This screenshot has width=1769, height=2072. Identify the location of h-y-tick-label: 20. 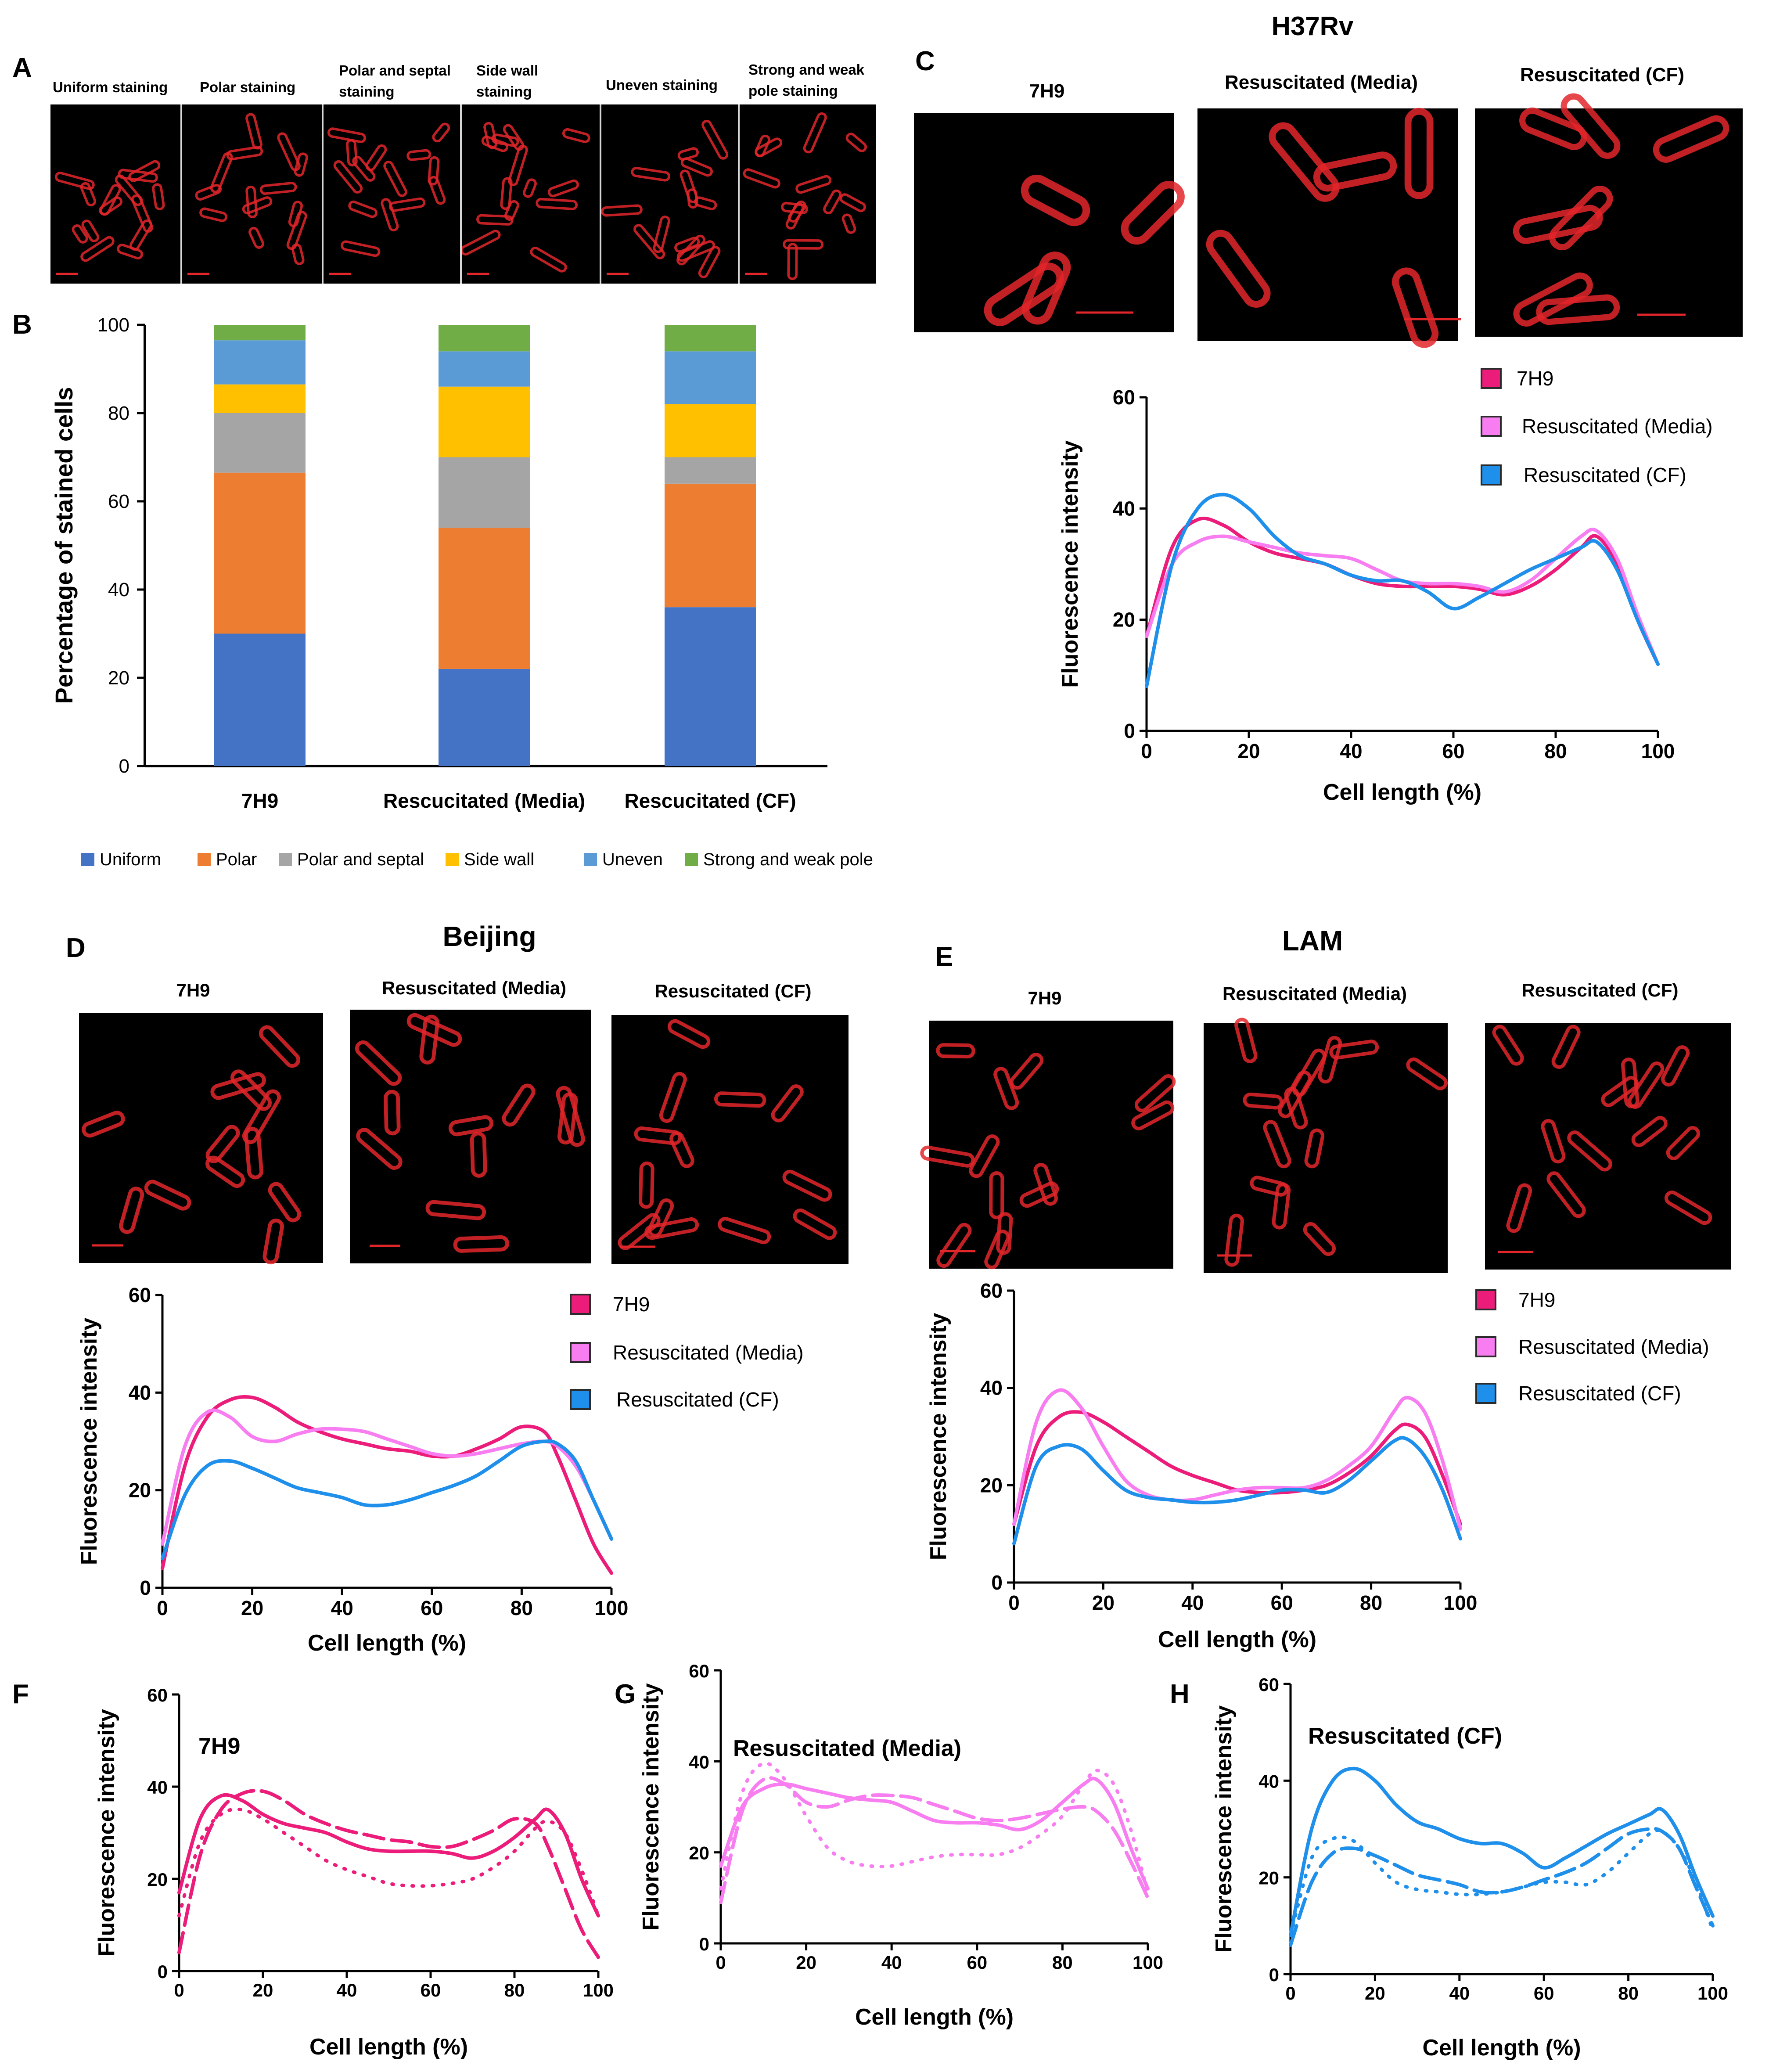
(1269, 1878).